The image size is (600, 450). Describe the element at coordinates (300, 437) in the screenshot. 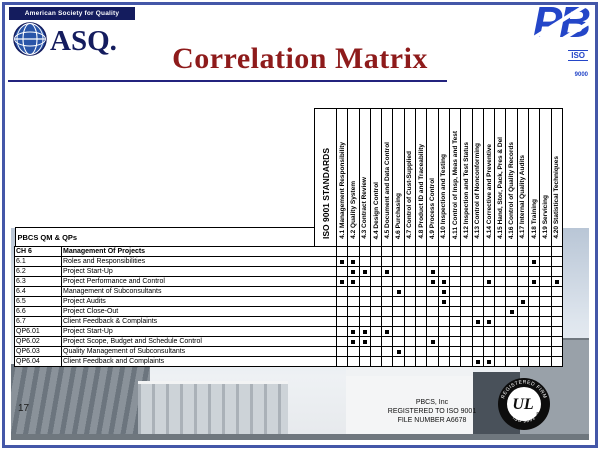

I see `photo-ground` at that location.